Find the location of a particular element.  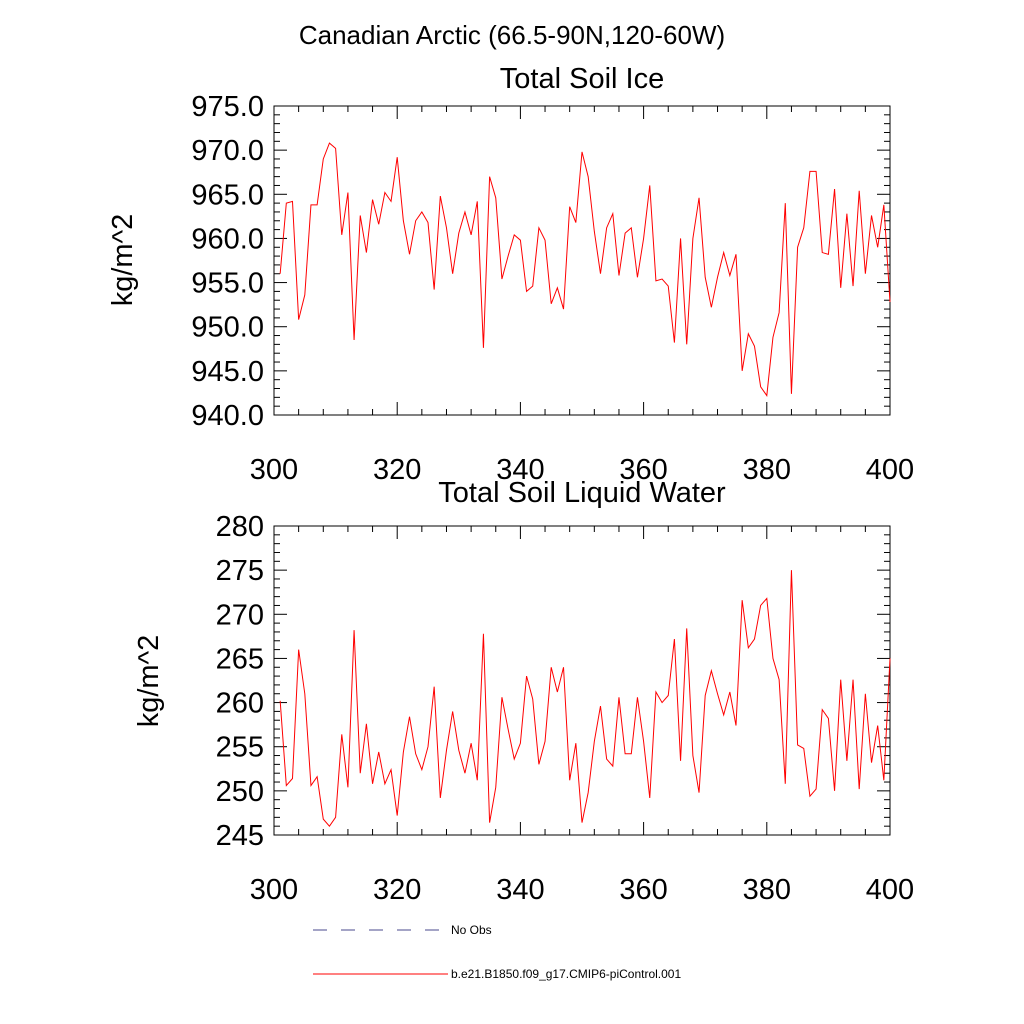

y-tick-label: 945.0 is located at coordinates (227, 372).